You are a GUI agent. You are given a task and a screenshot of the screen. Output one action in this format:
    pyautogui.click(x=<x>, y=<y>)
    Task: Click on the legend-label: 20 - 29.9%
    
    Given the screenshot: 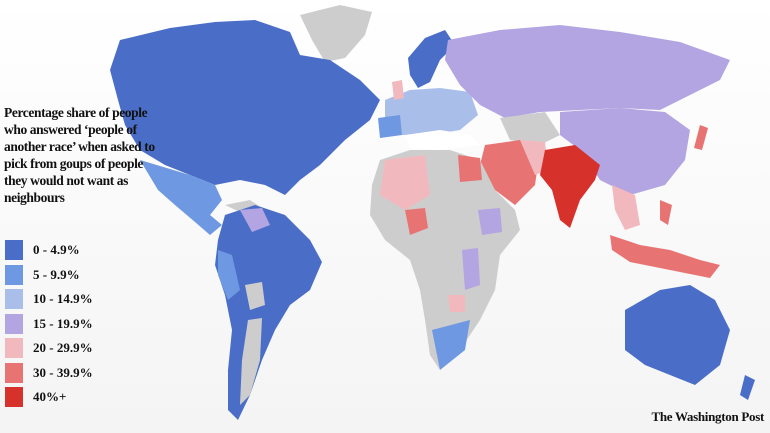 What is the action you would take?
    pyautogui.click(x=63, y=348)
    